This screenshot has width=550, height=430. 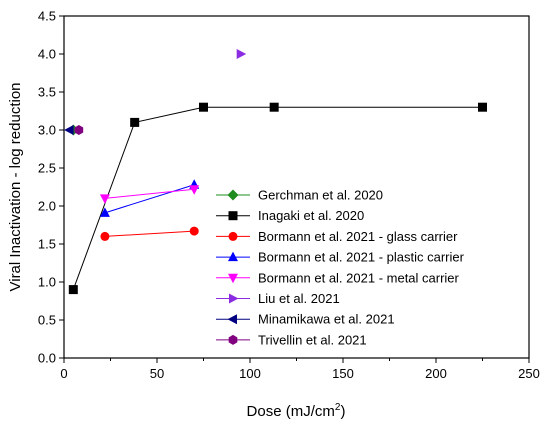 I want to click on legend-item: Liu et al. 2021, so click(x=278, y=298).